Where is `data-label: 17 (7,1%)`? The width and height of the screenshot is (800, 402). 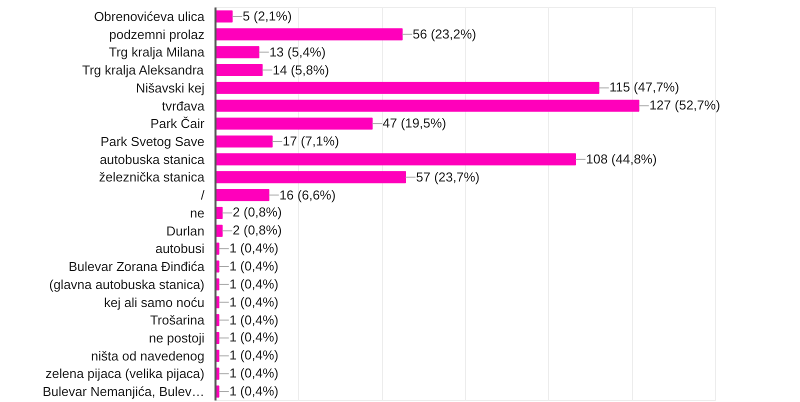 data-label: 17 (7,1%) is located at coordinates (311, 140).